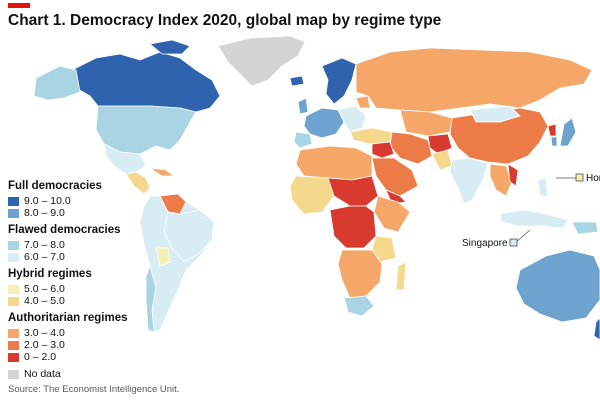  What do you see at coordinates (593, 178) in the screenshot?
I see `callout-hong-kong-label: Hong` at bounding box center [593, 178].